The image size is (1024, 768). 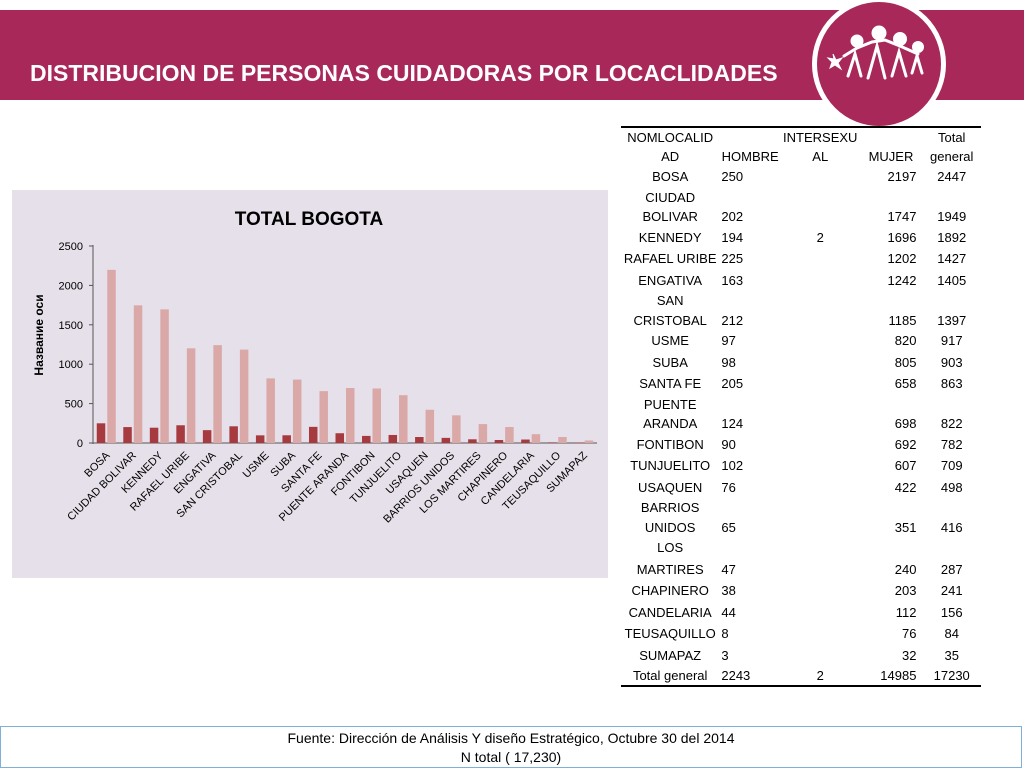 What do you see at coordinates (801, 177) in the screenshot?
I see `table-row: BOSA 250 2197 2447` at bounding box center [801, 177].